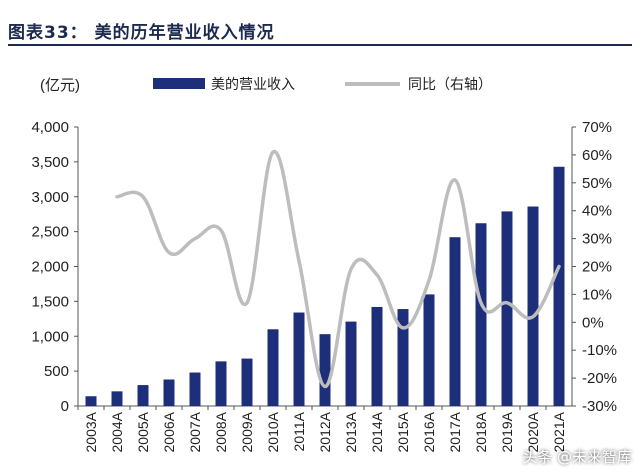 This screenshot has width=640, height=475. I want to click on x-tick-label: 2017A, so click(455, 431).